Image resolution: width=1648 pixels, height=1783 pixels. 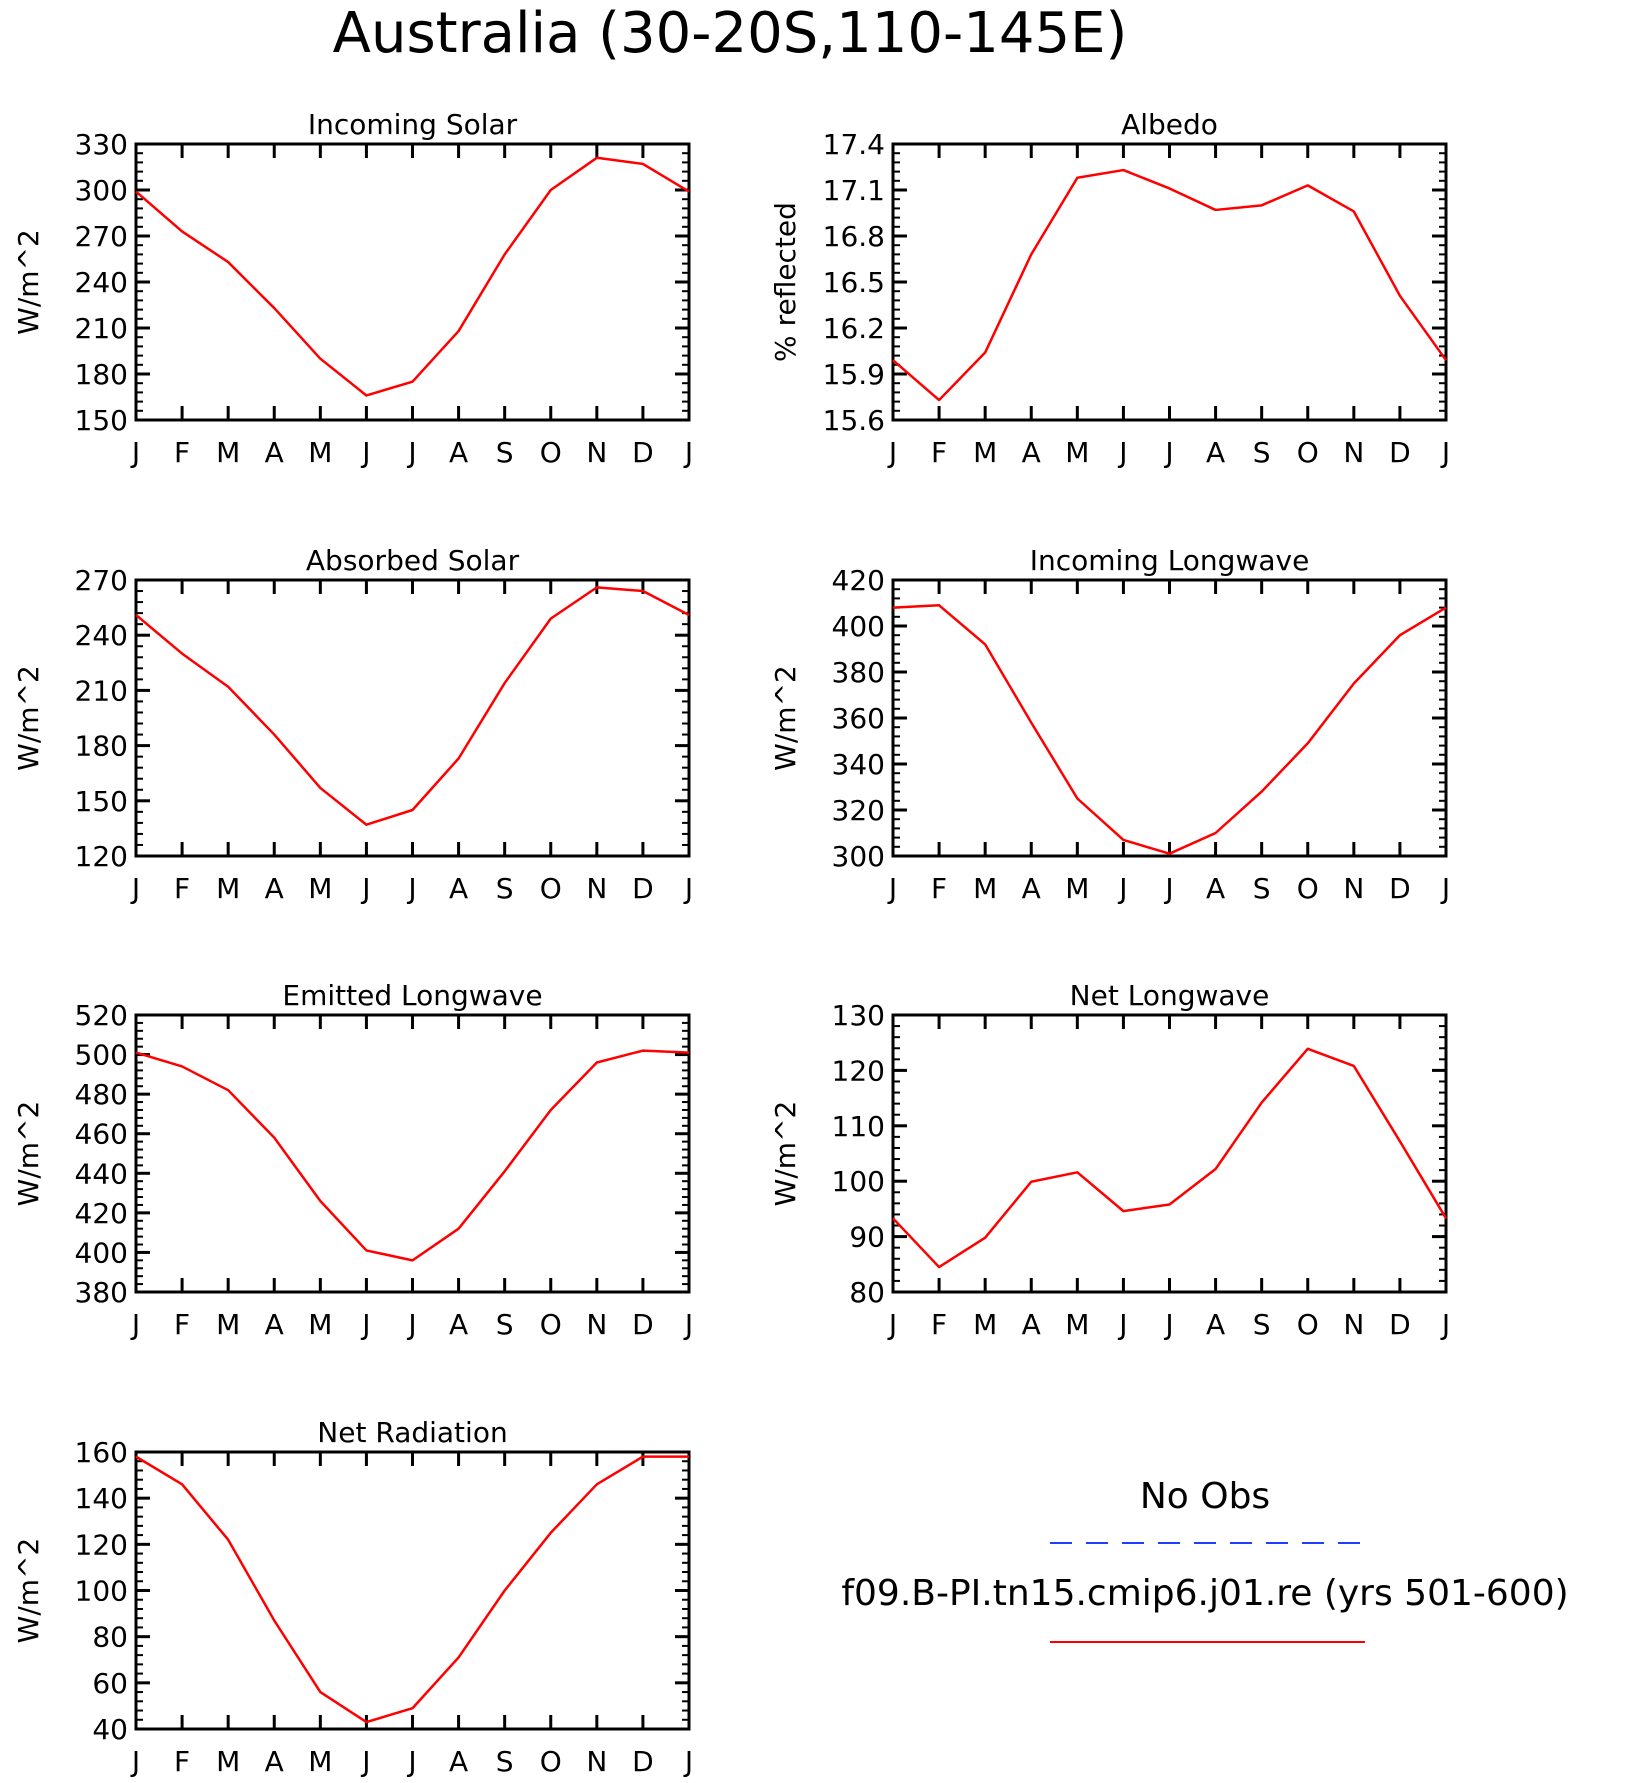 What do you see at coordinates (858, 580) in the screenshot?
I see `y-tick-label: 420` at bounding box center [858, 580].